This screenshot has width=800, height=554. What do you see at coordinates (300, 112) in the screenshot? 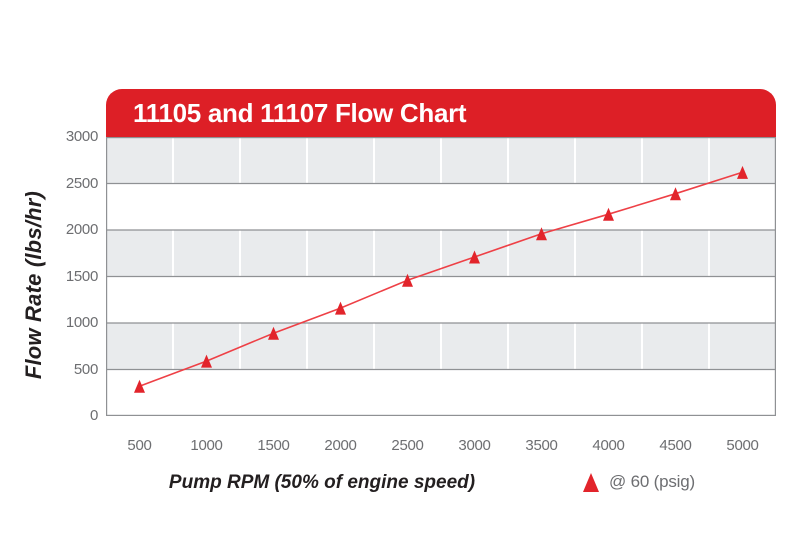
I see `chart-title: 11105 and 11107 Flow Chart` at bounding box center [300, 112].